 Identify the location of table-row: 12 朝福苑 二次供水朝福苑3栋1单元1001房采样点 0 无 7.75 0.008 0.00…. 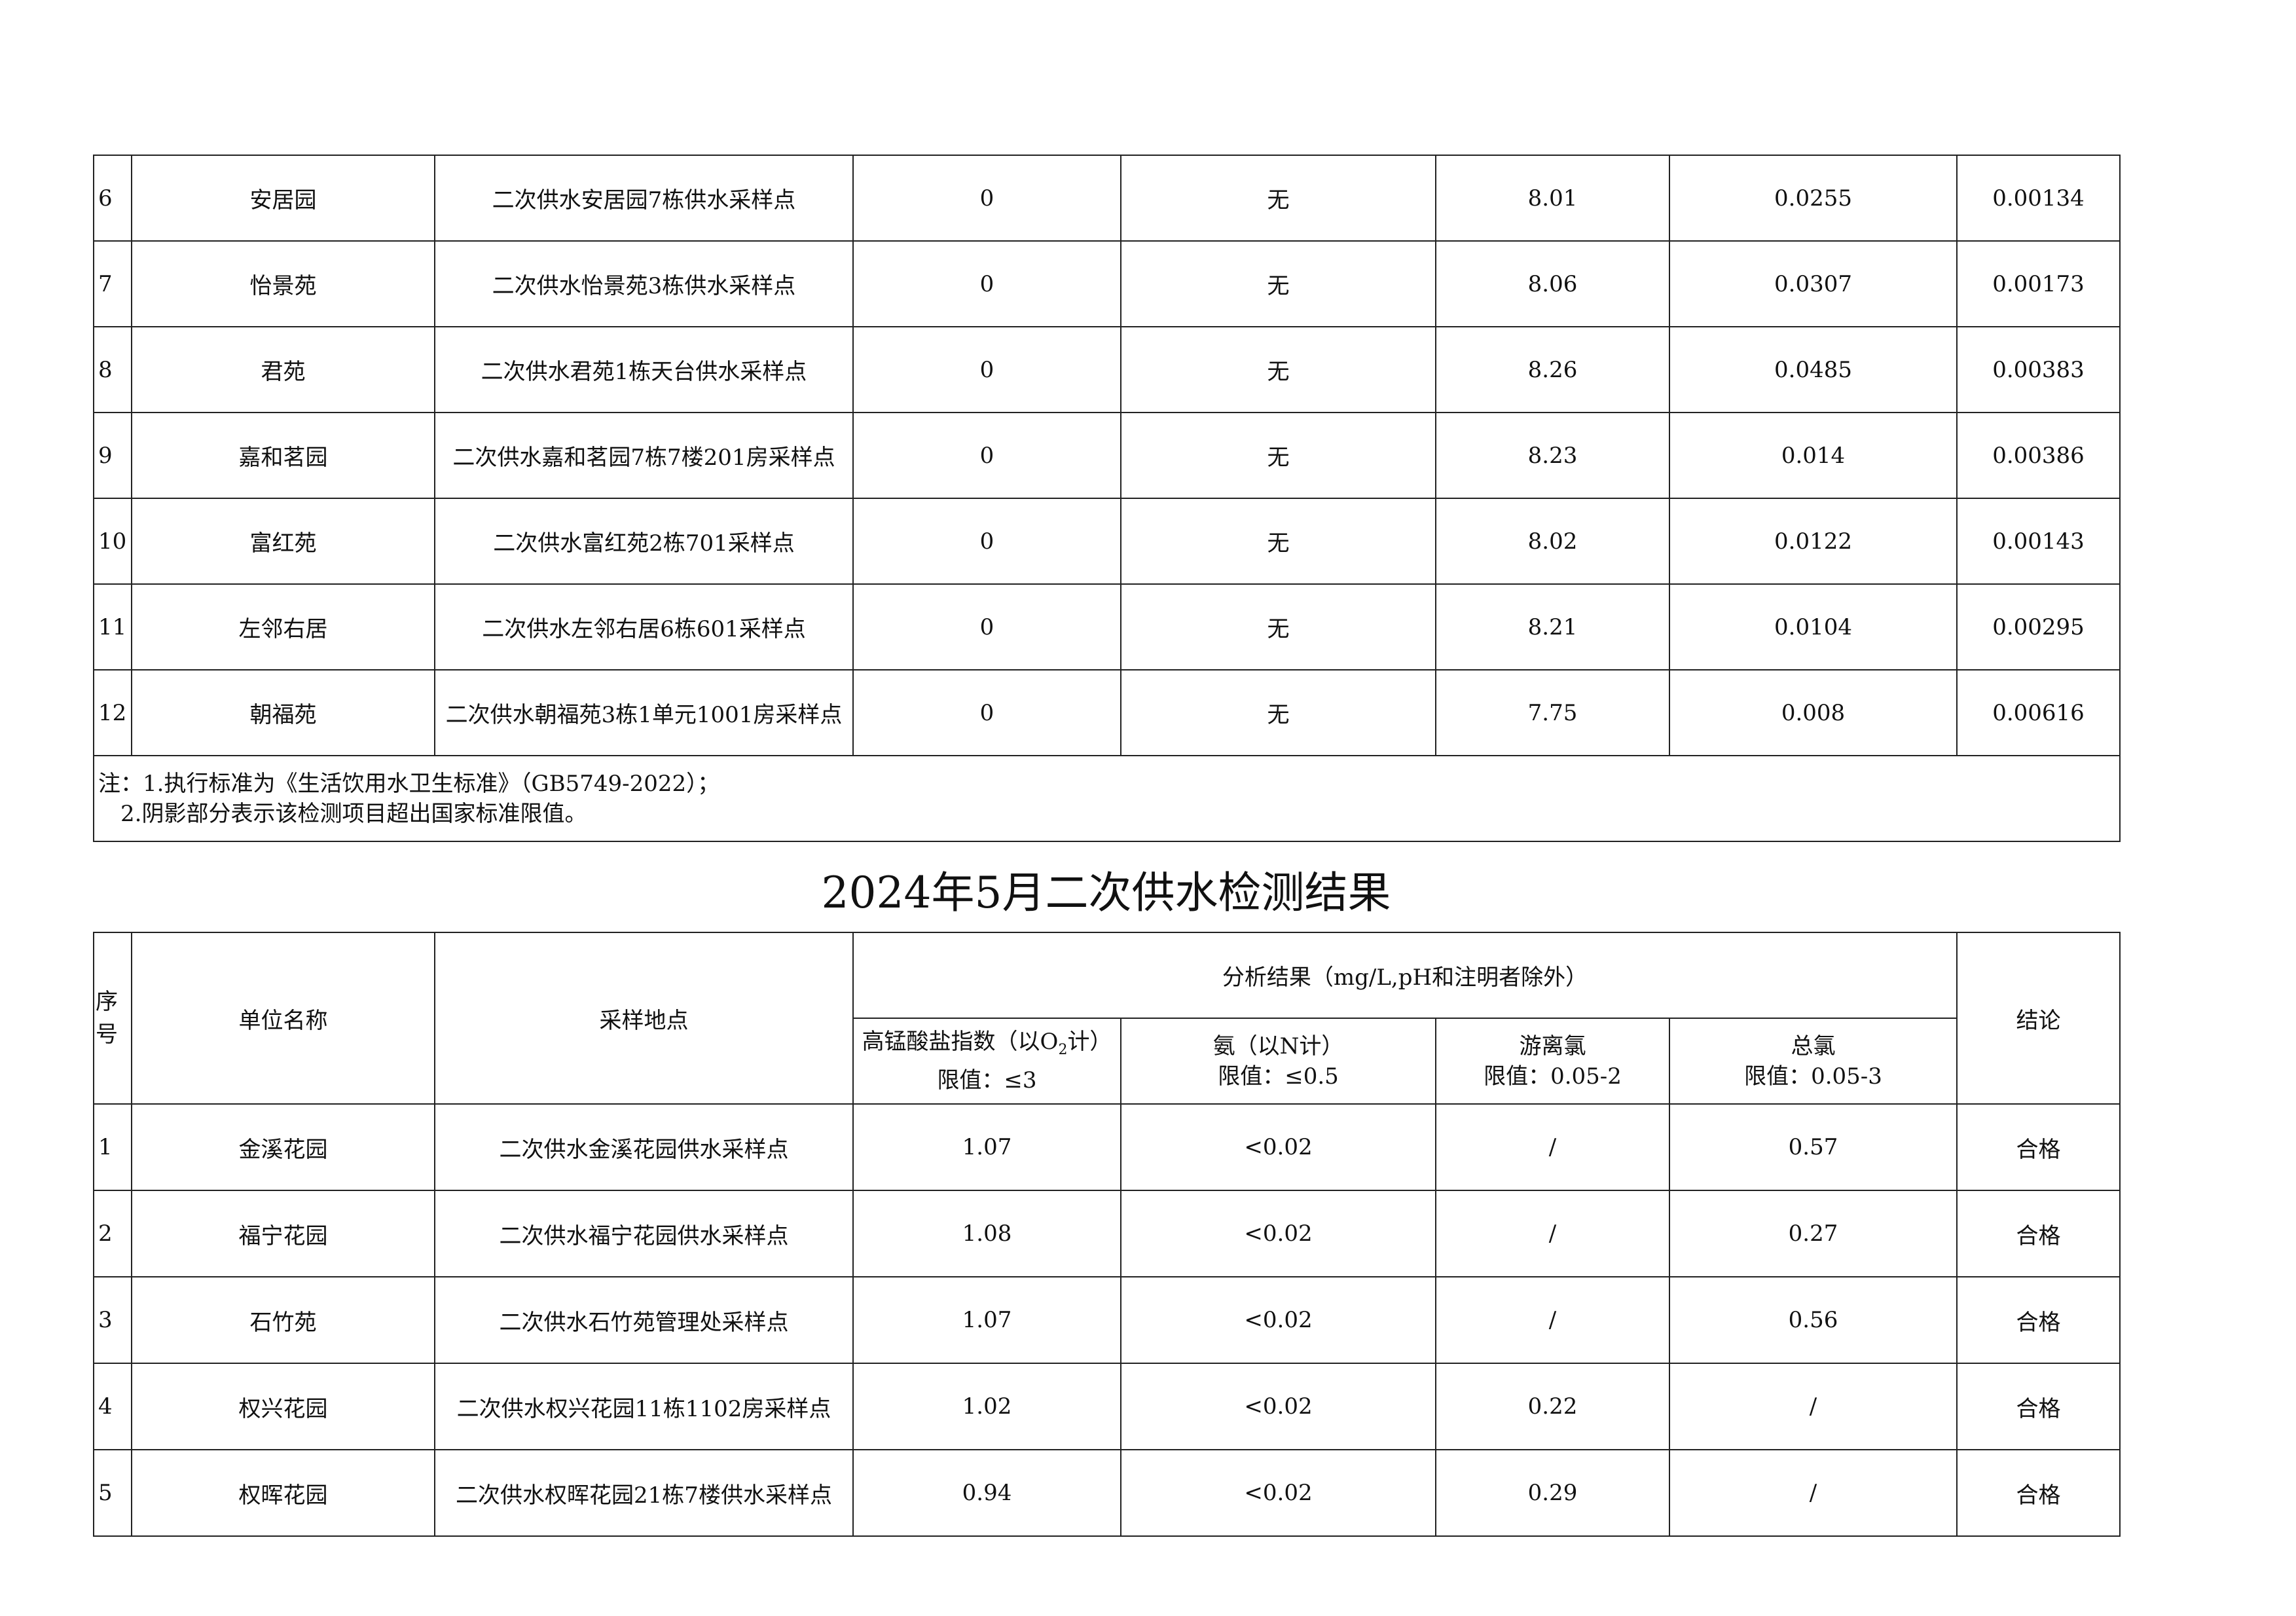
(1107, 712).